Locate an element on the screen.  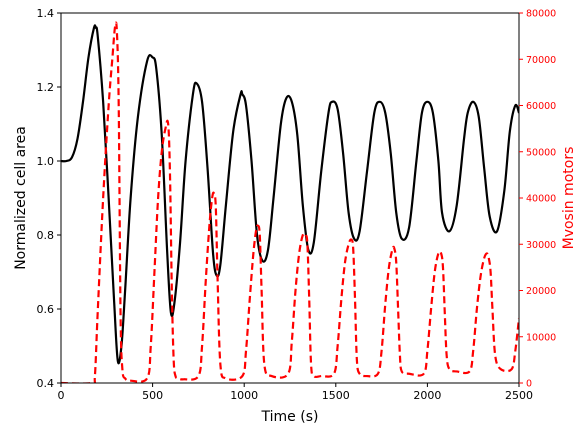
left-y-tick-label: 0.6 is located at coordinates (46, 309).